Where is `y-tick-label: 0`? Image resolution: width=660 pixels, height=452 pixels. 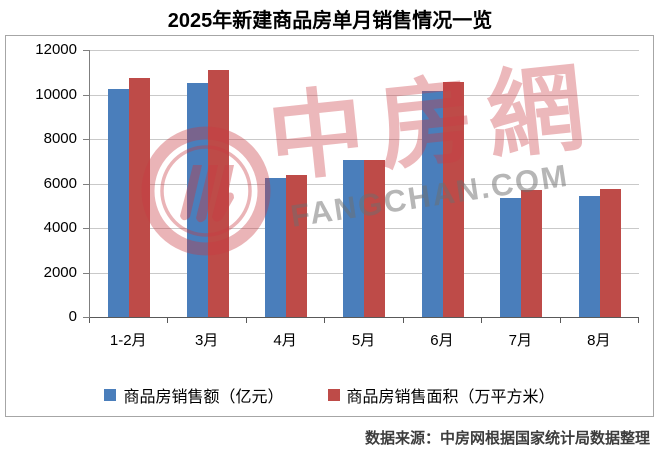 y-tick-label: 0 is located at coordinates (72, 316).